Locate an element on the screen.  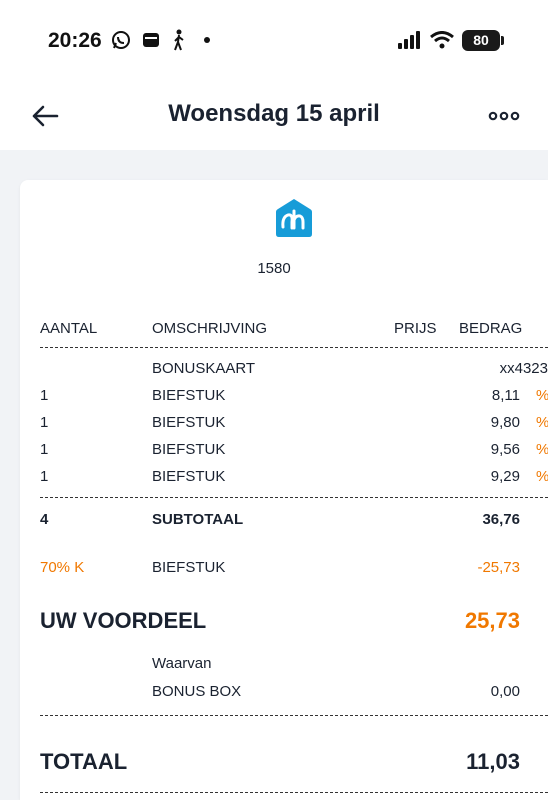
more-options-icon is located at coordinates (504, 116).